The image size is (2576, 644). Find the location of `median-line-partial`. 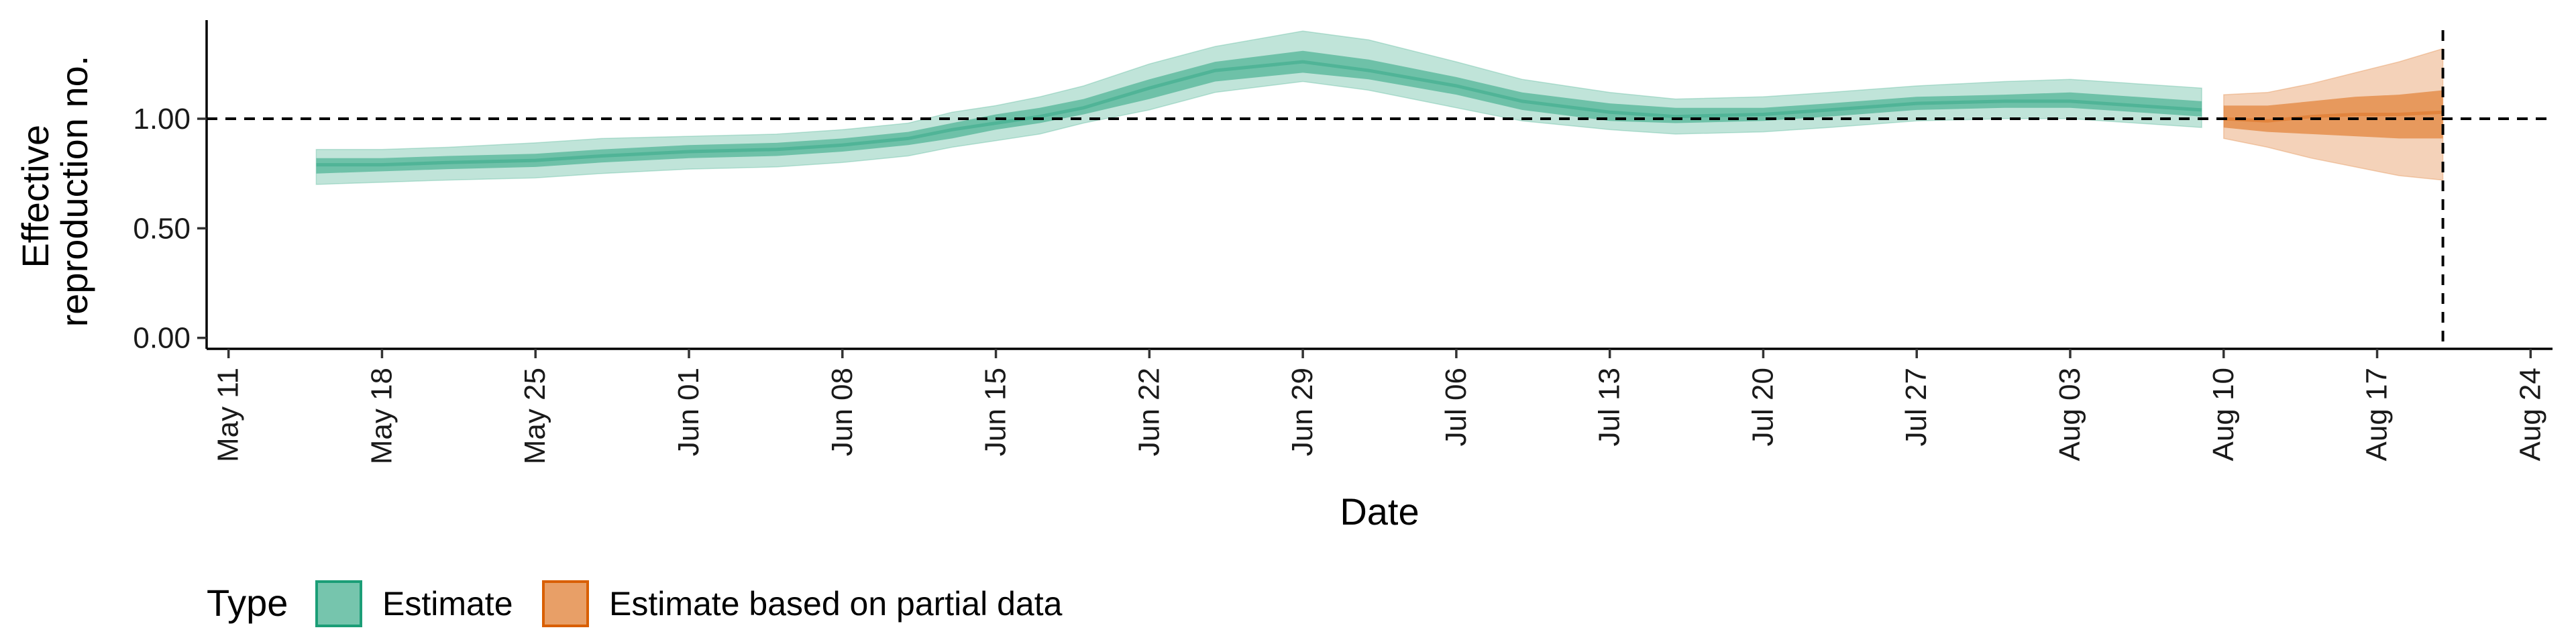

median-line-partial is located at coordinates (2333, 116).